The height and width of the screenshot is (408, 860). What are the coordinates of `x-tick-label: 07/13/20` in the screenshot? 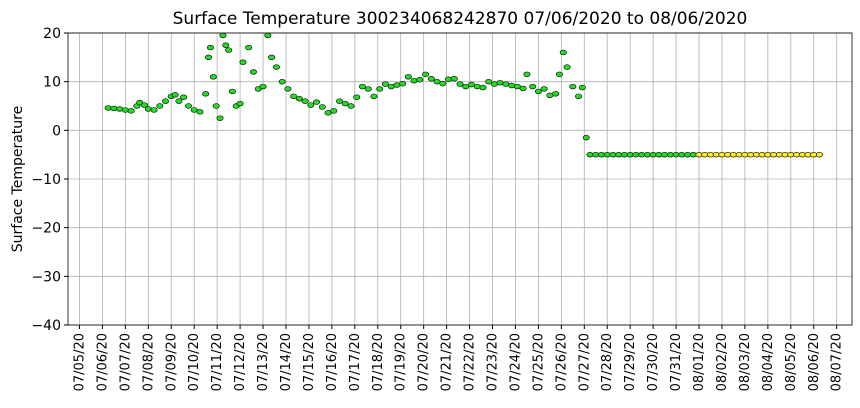 It's located at (263, 362).